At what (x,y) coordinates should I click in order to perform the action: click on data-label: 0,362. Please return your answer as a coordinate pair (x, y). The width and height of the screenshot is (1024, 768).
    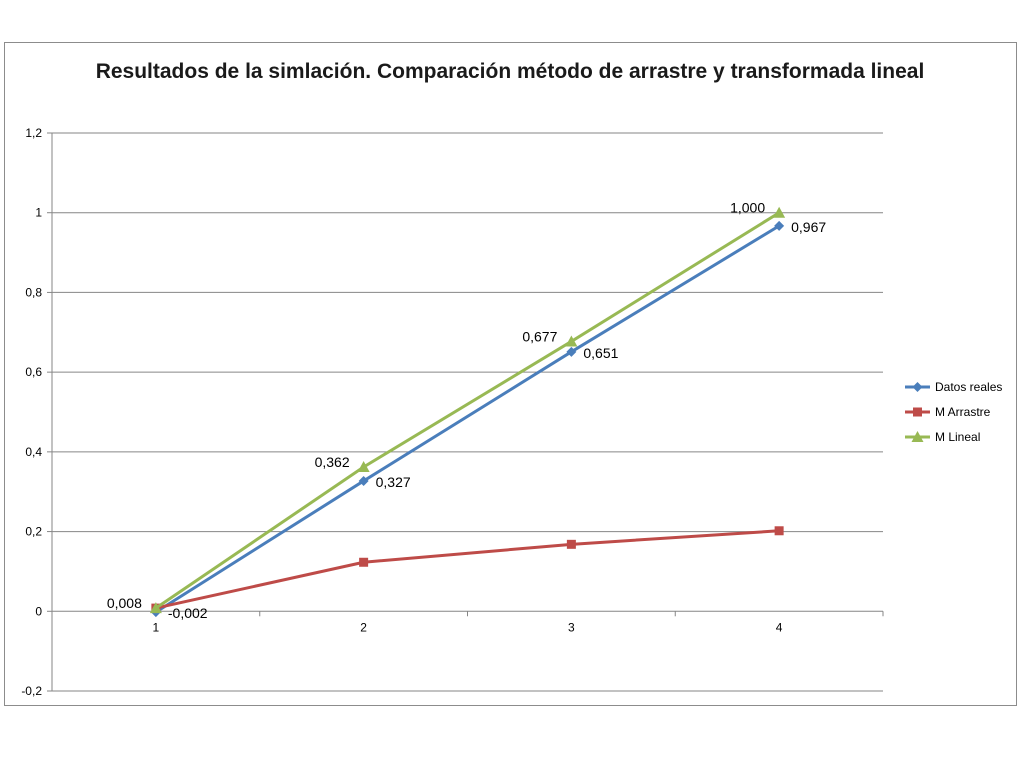
    Looking at the image, I should click on (332, 462).